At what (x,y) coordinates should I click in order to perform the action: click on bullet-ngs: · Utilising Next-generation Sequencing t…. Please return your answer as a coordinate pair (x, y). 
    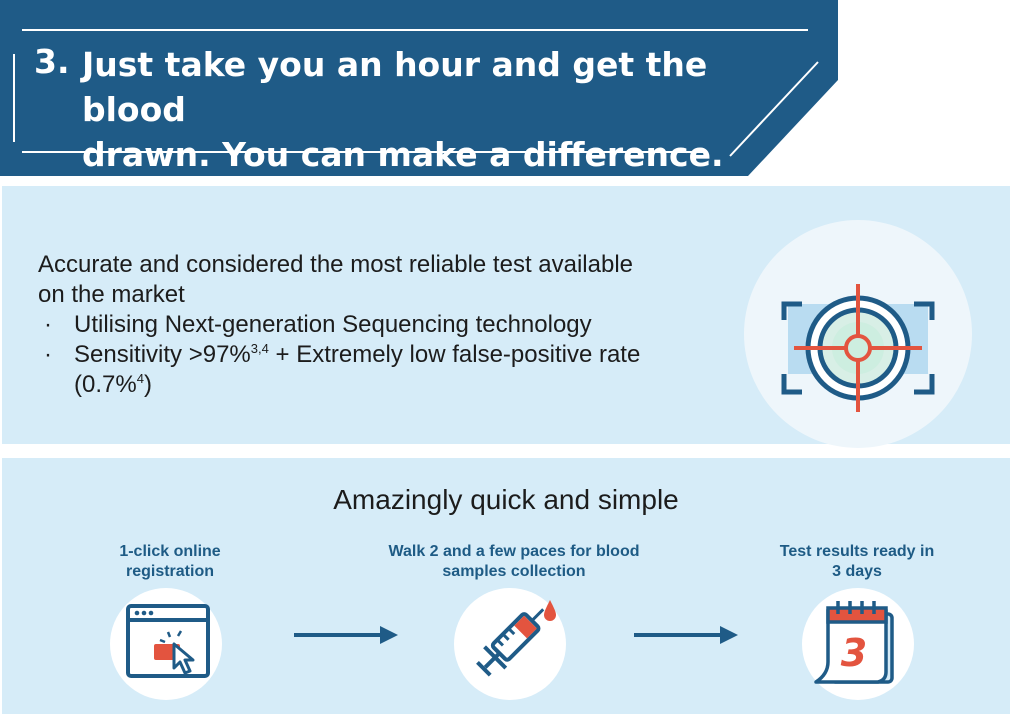
    Looking at the image, I should click on (368, 325).